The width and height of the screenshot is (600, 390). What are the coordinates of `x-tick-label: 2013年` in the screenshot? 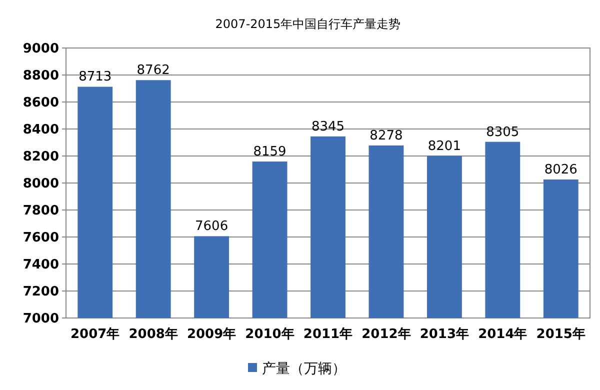 It's located at (445, 334).